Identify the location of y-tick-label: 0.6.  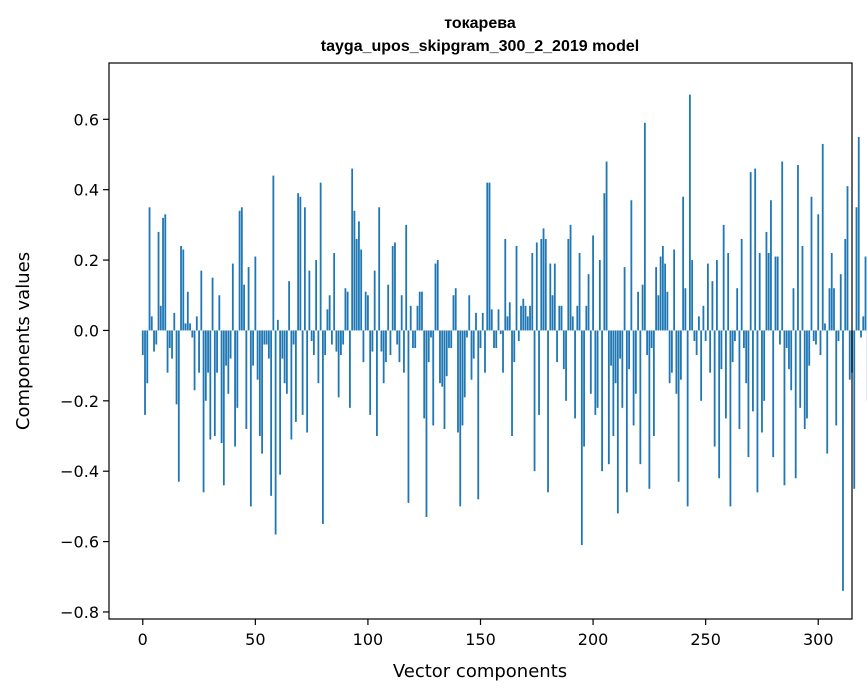
(86, 119).